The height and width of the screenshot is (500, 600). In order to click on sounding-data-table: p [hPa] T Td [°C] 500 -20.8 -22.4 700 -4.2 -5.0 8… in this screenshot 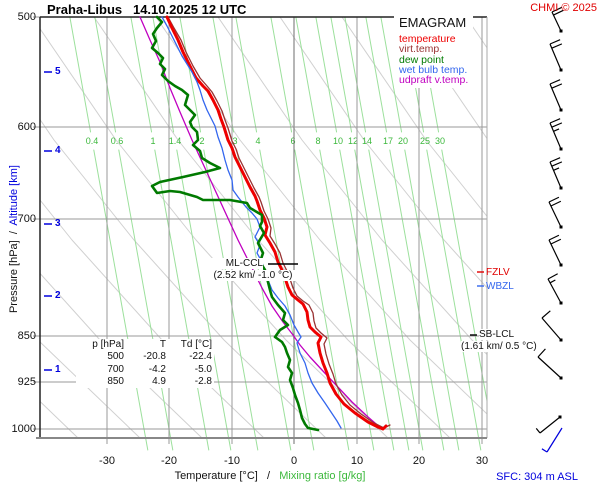, I will do `click(145, 364)`.